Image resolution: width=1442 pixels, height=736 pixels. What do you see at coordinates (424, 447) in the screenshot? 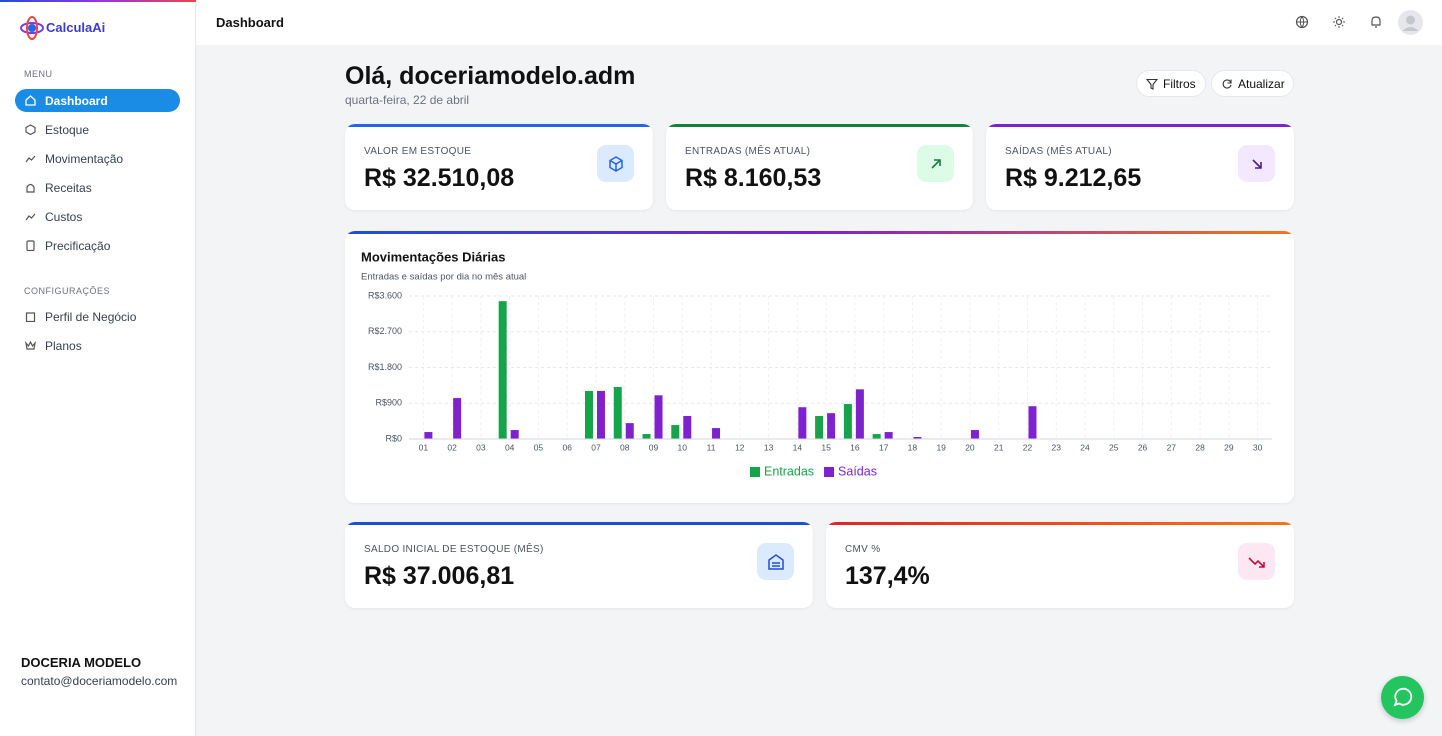
I see `x-tick-label: 01` at bounding box center [424, 447].